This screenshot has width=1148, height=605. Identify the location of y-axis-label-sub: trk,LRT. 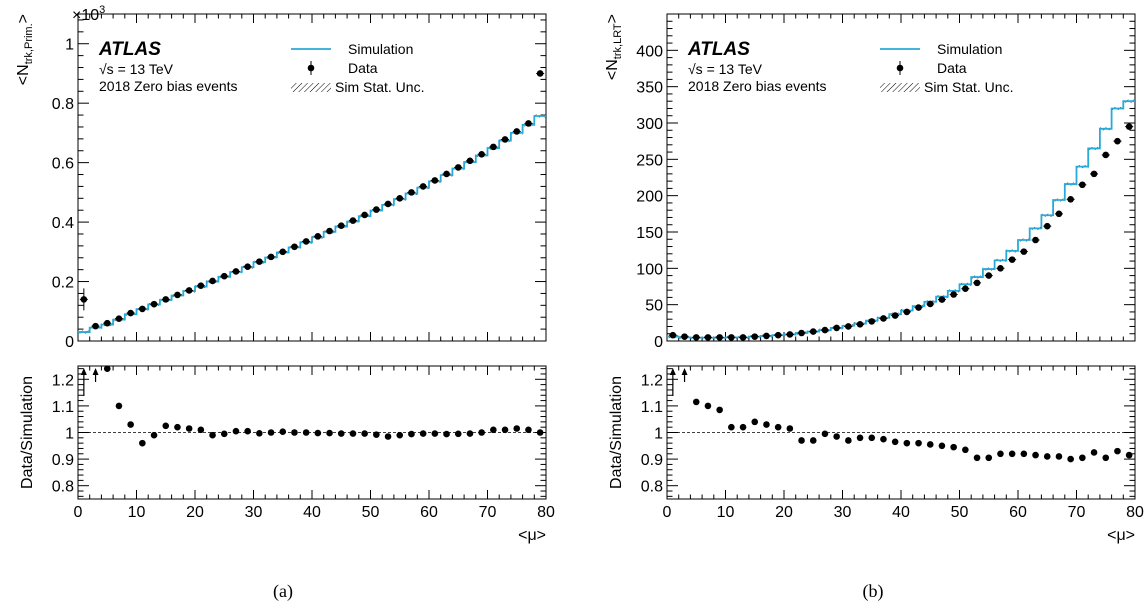
(618, 41).